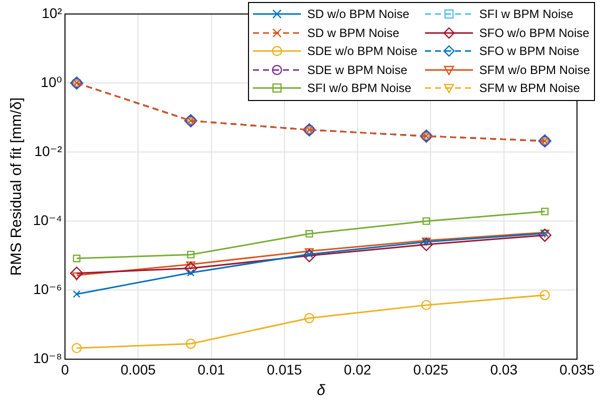 The height and width of the screenshot is (404, 605). I want to click on legend-label: SFI w/o BPM Noise, so click(359, 88).